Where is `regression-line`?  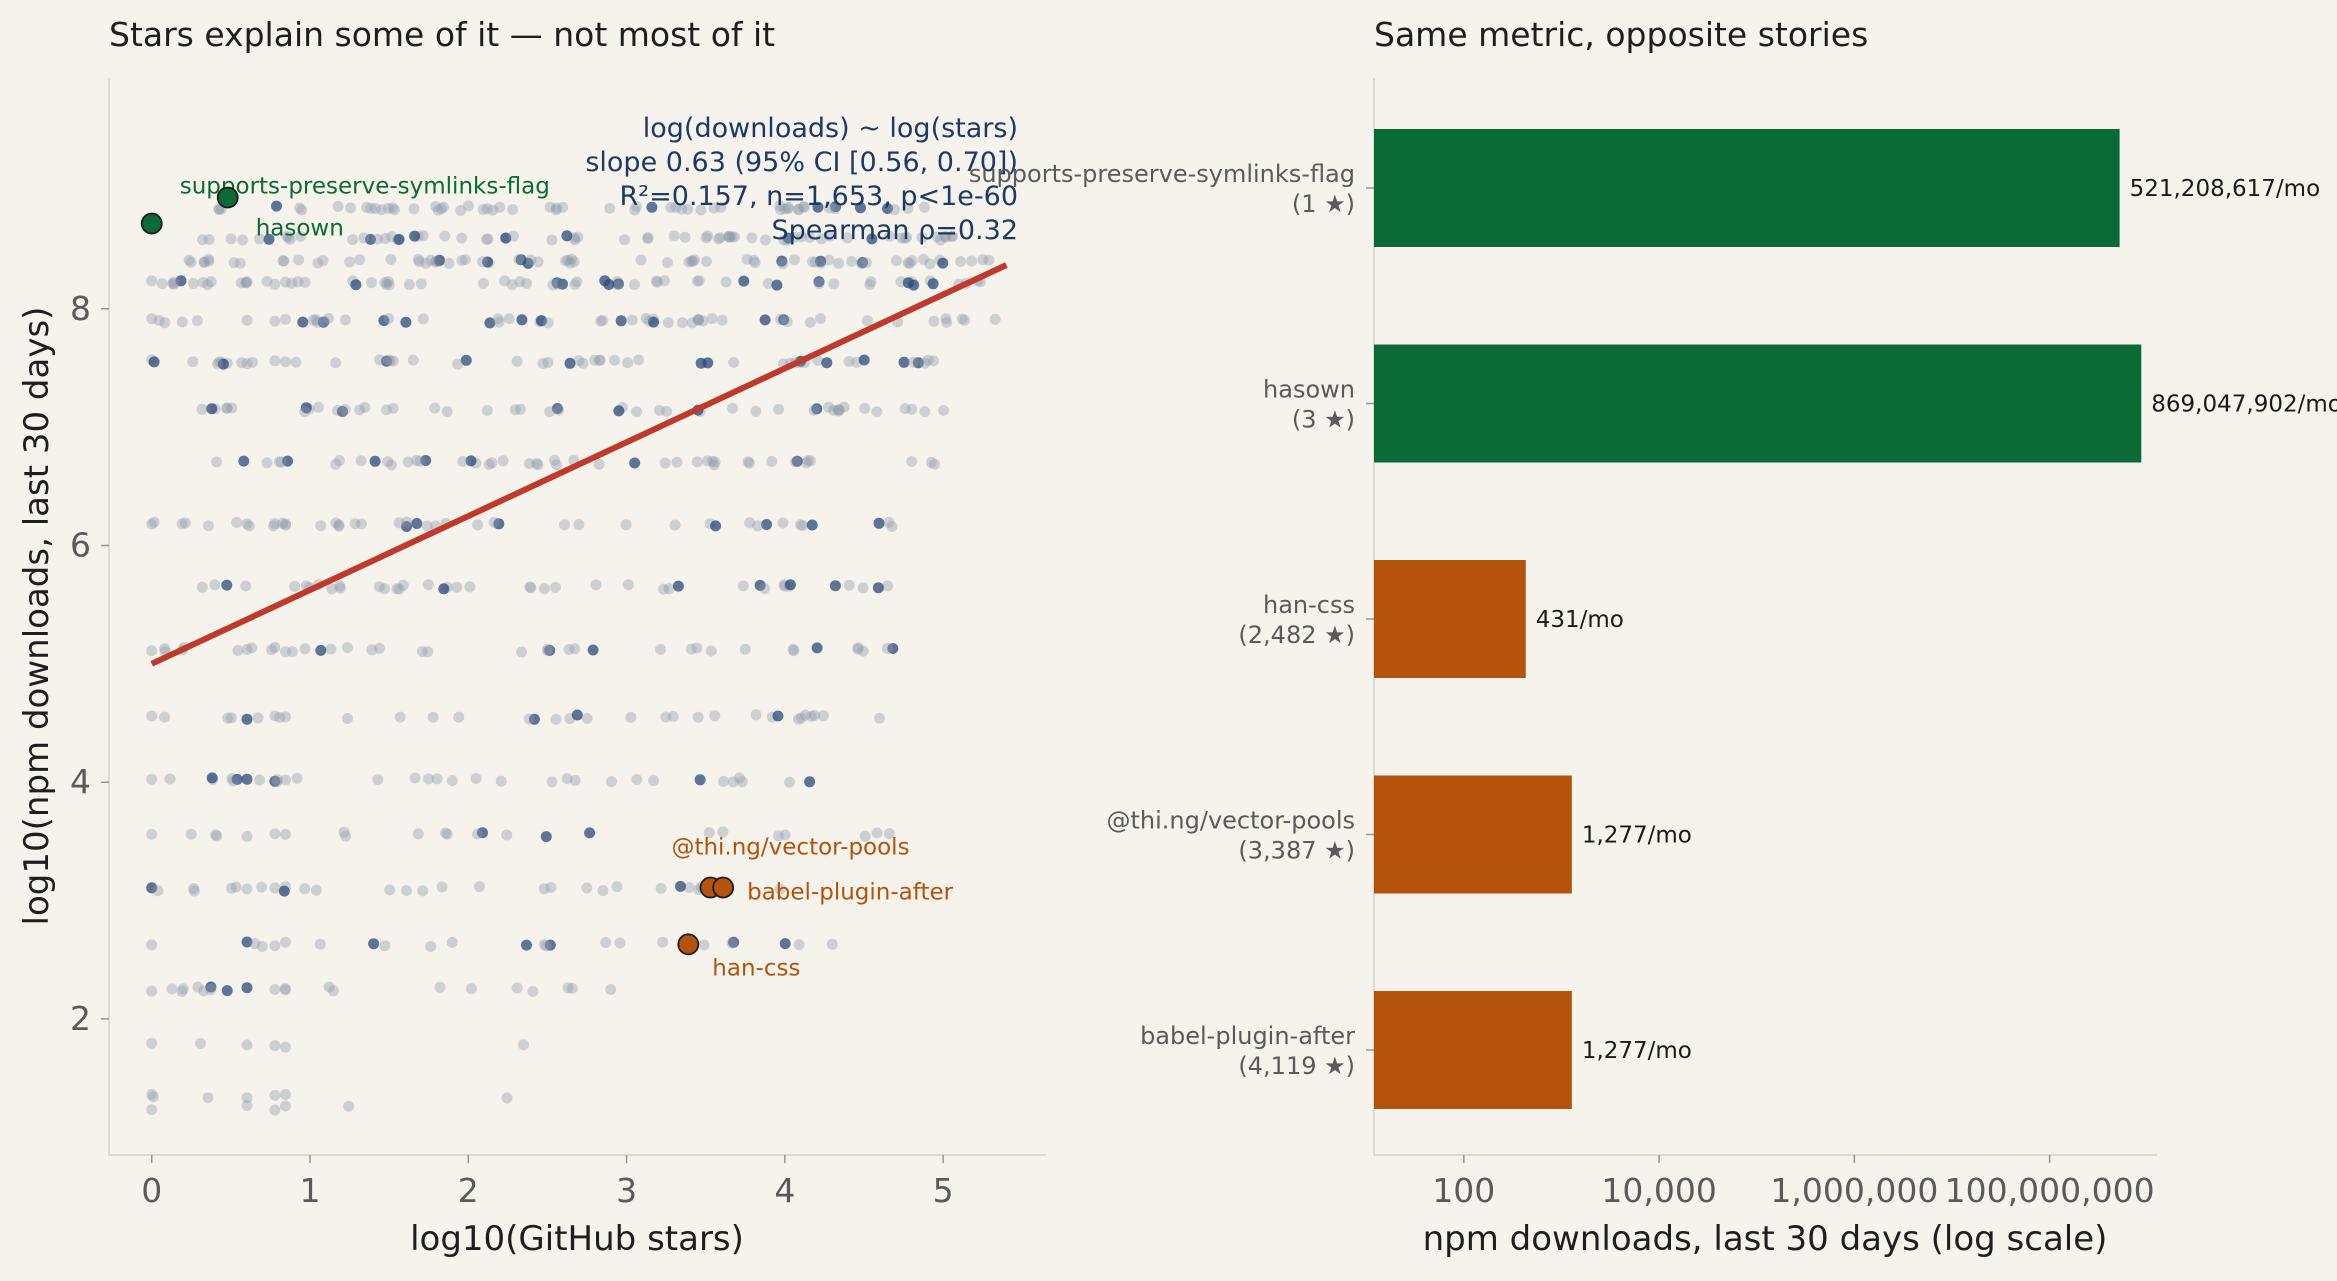 regression-line is located at coordinates (579, 464).